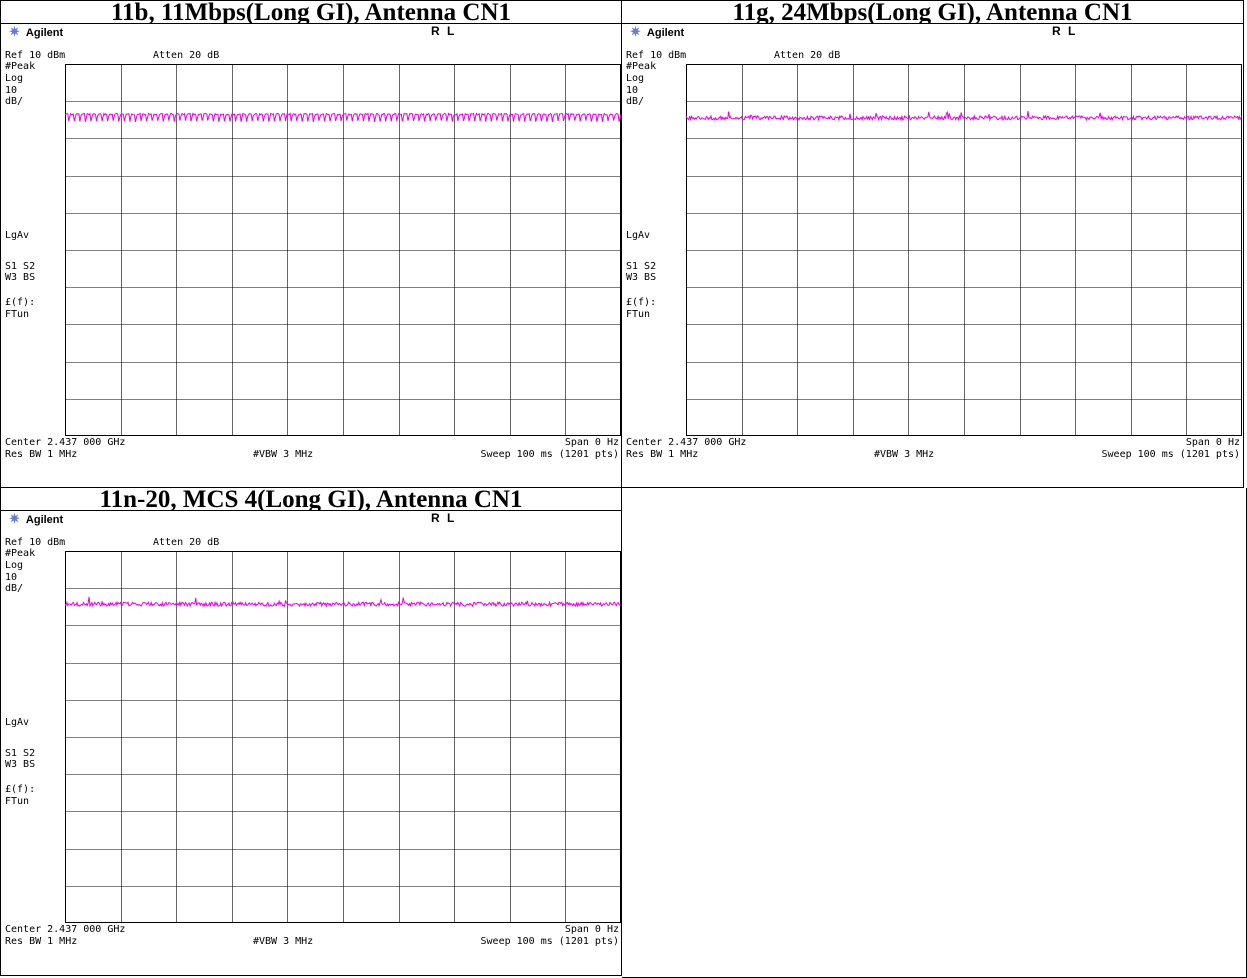  What do you see at coordinates (311, 499) in the screenshot?
I see `panel-title: 11n-20, MCS 4(Long GI), Antenna CN1` at bounding box center [311, 499].